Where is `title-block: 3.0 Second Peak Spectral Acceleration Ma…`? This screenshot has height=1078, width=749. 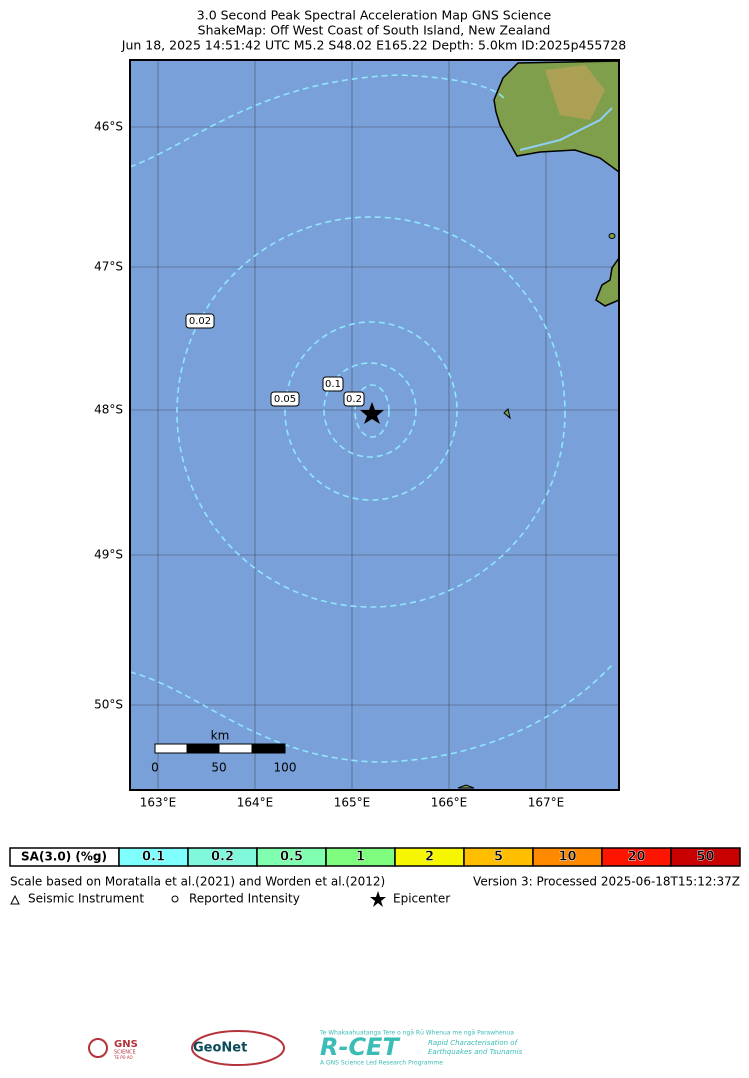
title-block: 3.0 Second Peak Spectral Acceleration Ma… is located at coordinates (374, 30).